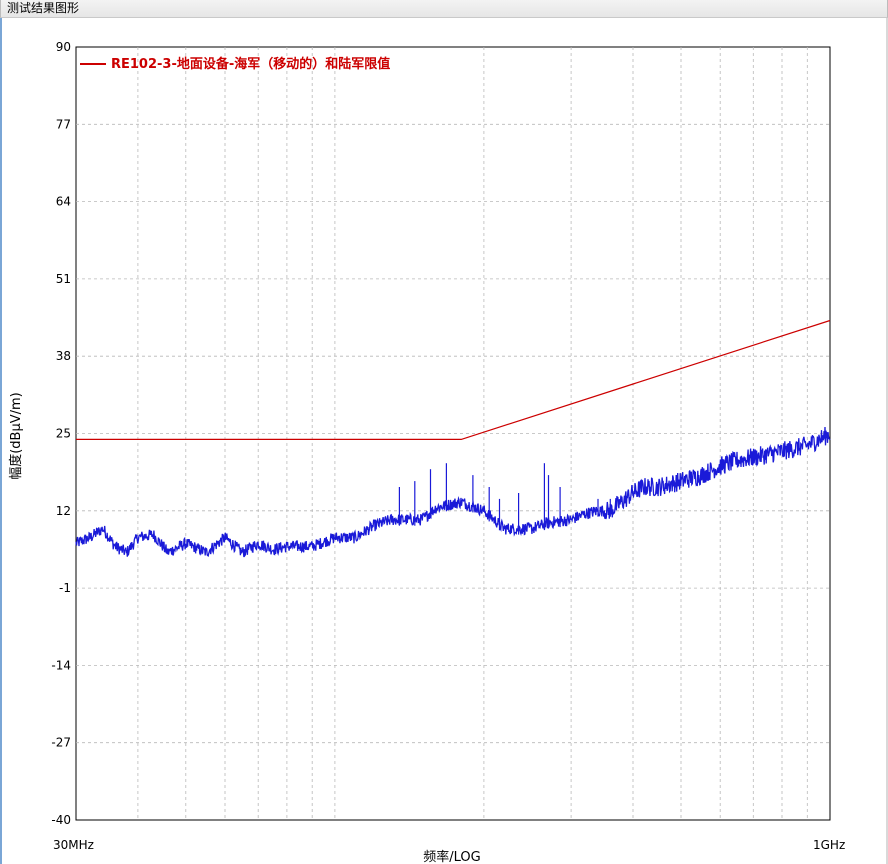  I want to click on legend-label: RE102-3-地面设备-海军（移动的）和陆军限值, so click(250, 64).